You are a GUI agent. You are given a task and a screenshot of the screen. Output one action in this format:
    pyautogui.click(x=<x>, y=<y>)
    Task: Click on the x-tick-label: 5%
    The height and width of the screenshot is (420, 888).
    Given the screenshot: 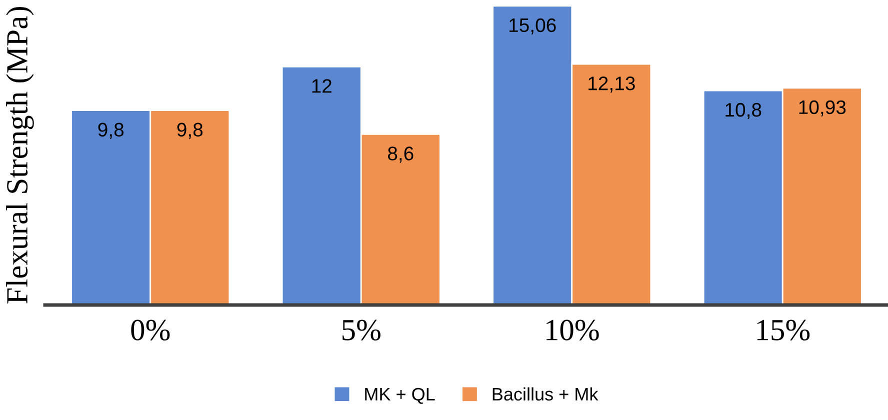 What is the action you would take?
    pyautogui.click(x=361, y=330)
    